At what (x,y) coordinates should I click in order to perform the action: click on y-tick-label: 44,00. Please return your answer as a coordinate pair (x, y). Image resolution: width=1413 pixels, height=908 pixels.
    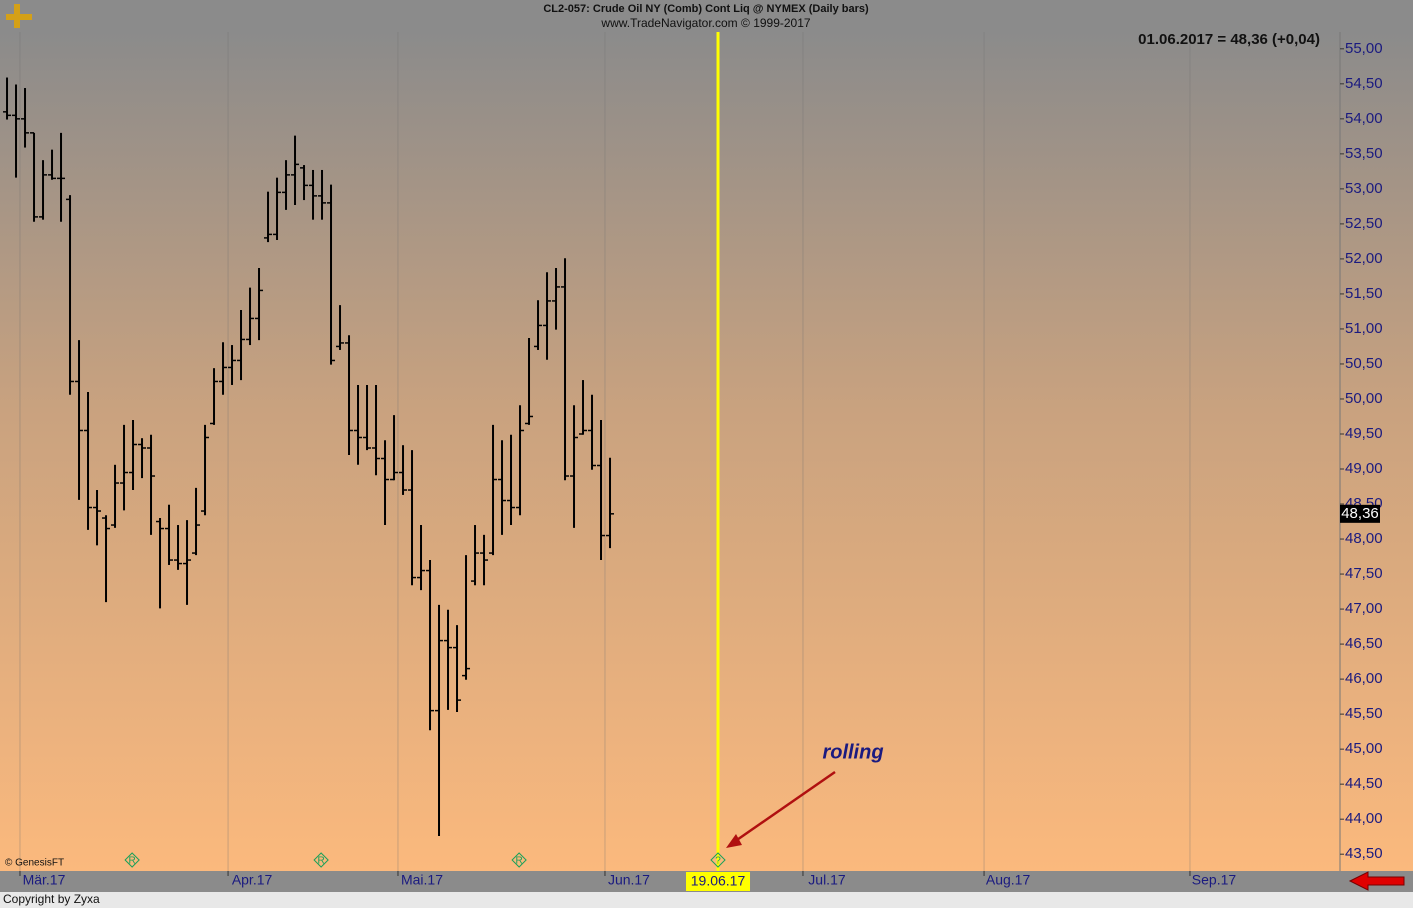
    Looking at the image, I should click on (1364, 818).